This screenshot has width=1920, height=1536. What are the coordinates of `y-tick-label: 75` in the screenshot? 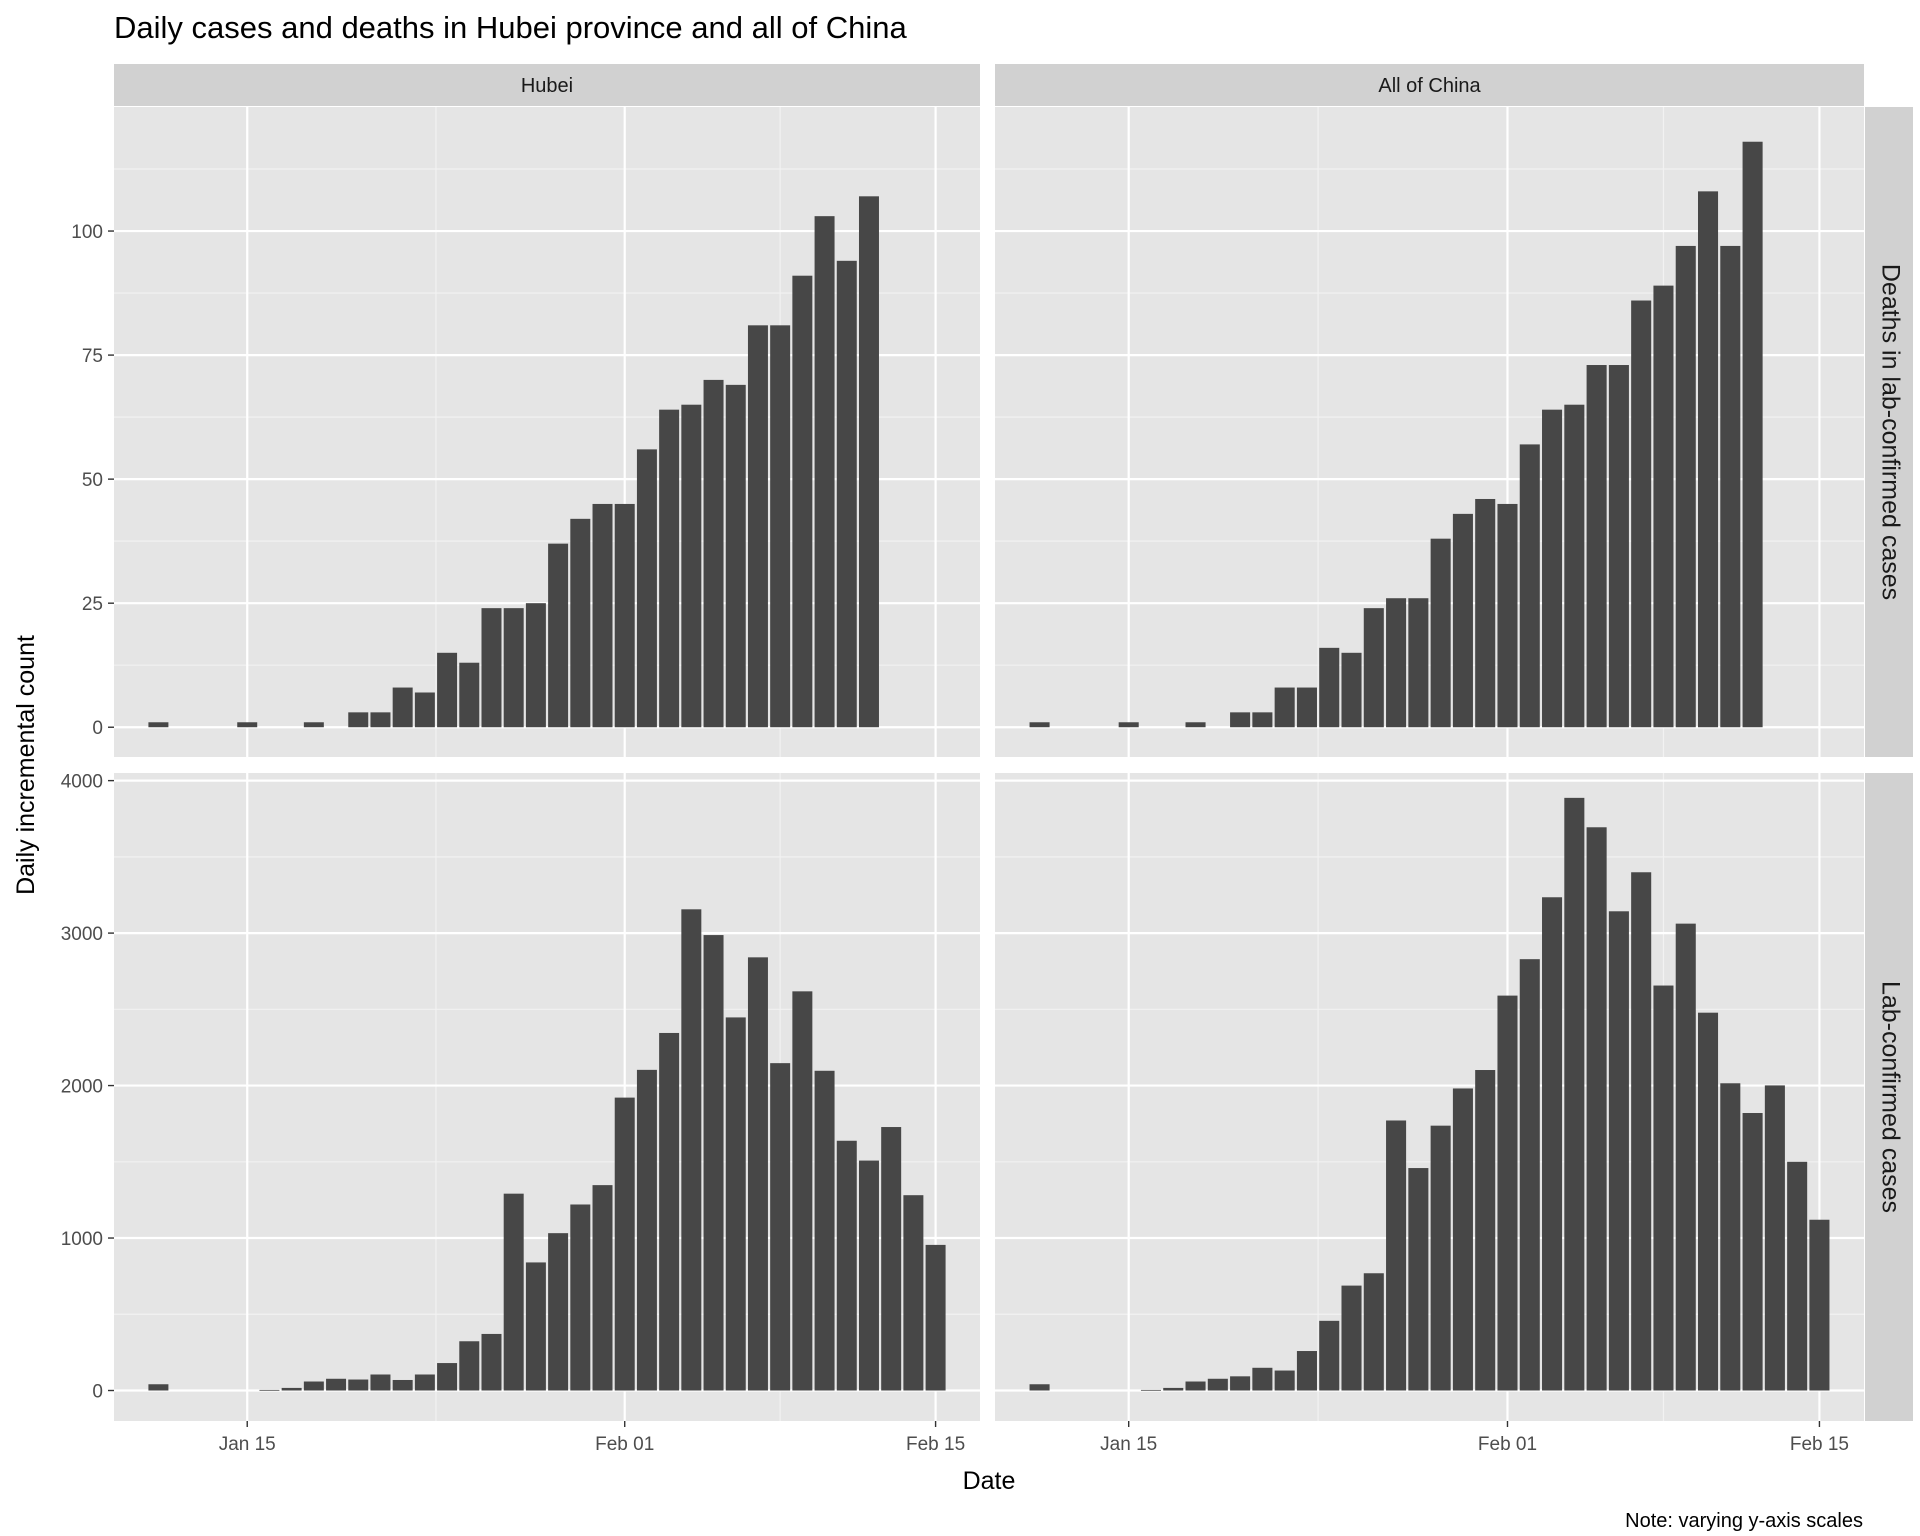 It's located at (92, 356).